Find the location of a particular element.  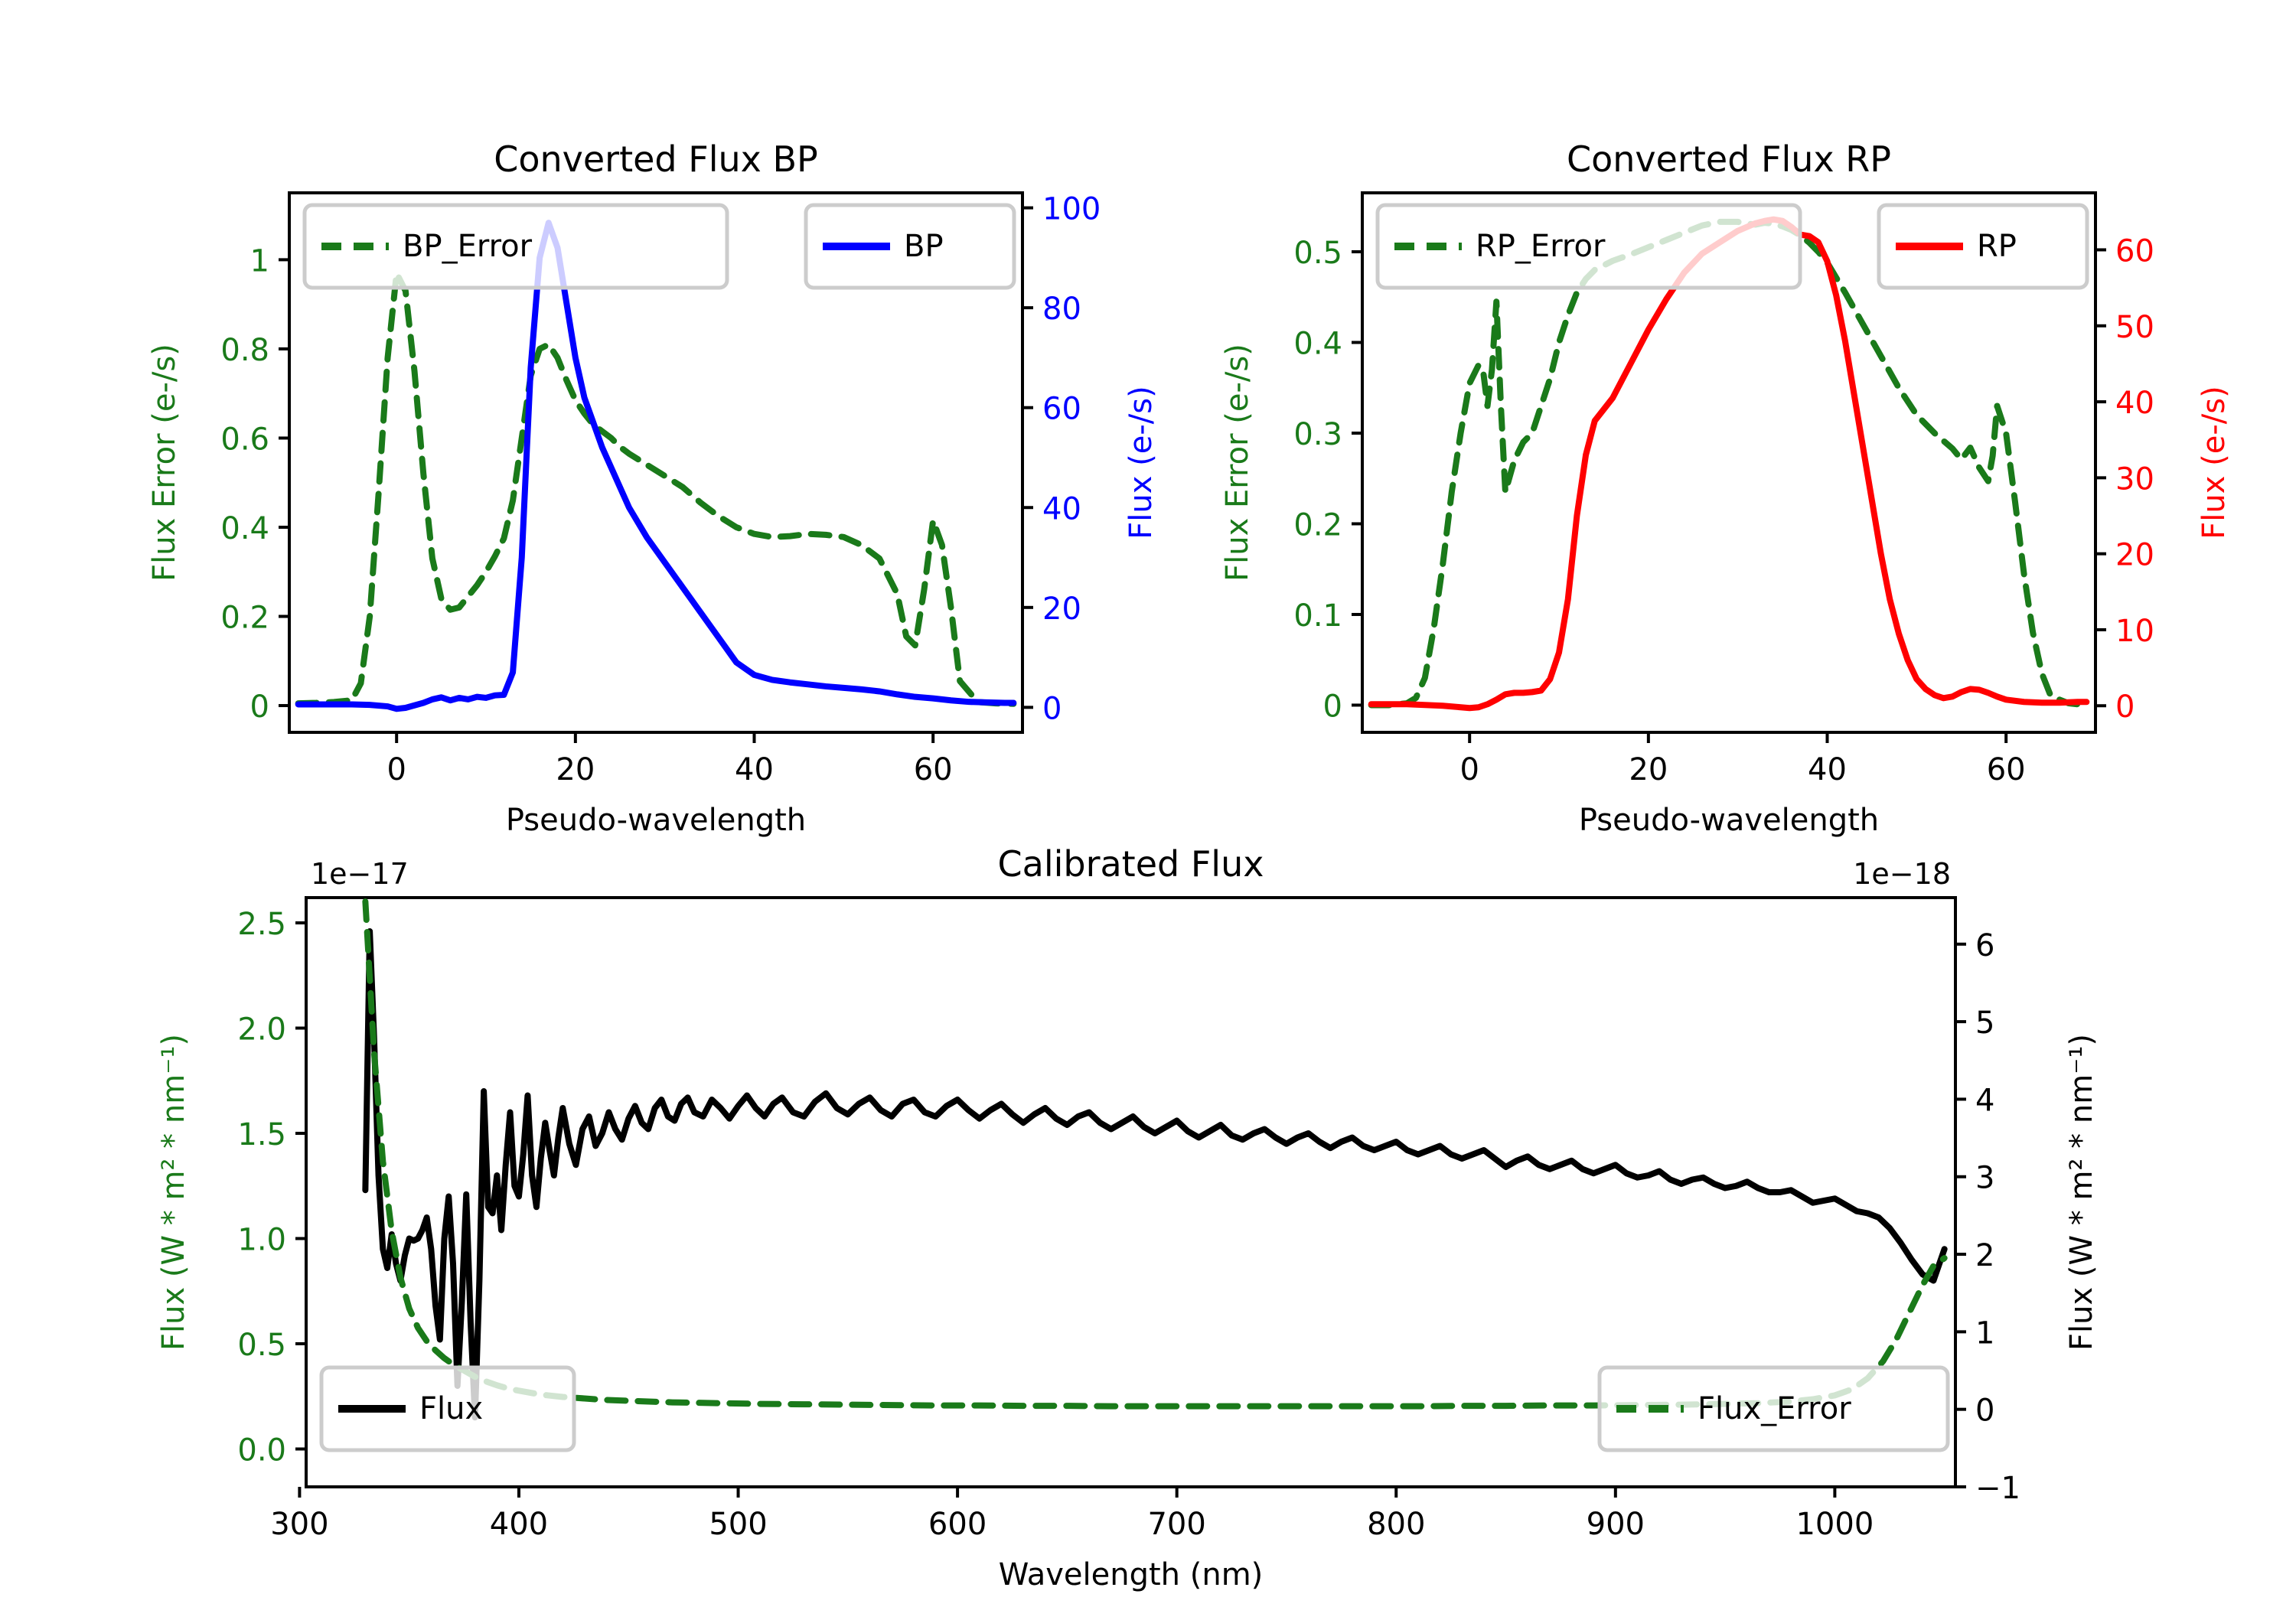

svg-text: 30 is located at coordinates (2134, 479).